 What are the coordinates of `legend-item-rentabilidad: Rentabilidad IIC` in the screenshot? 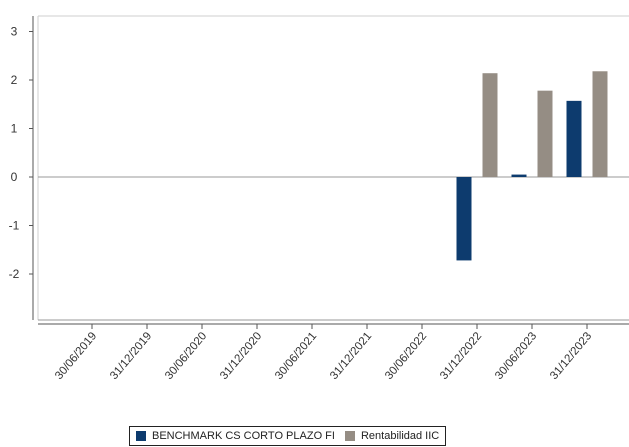 It's located at (392, 436).